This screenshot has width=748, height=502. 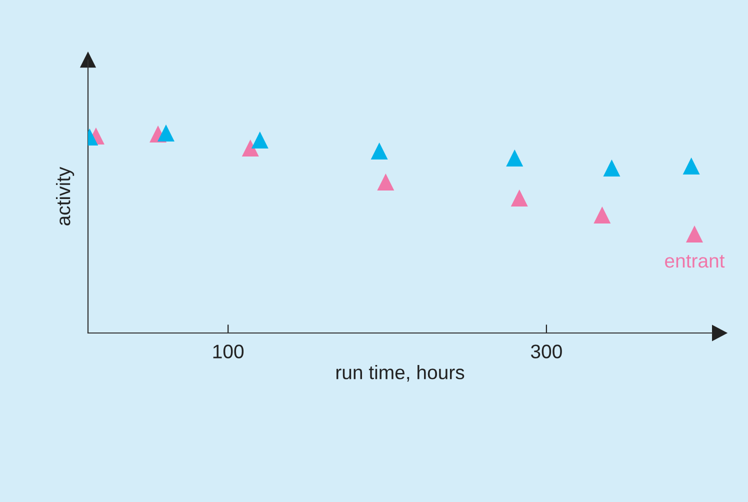 What do you see at coordinates (695, 261) in the screenshot?
I see `series-label: entrant` at bounding box center [695, 261].